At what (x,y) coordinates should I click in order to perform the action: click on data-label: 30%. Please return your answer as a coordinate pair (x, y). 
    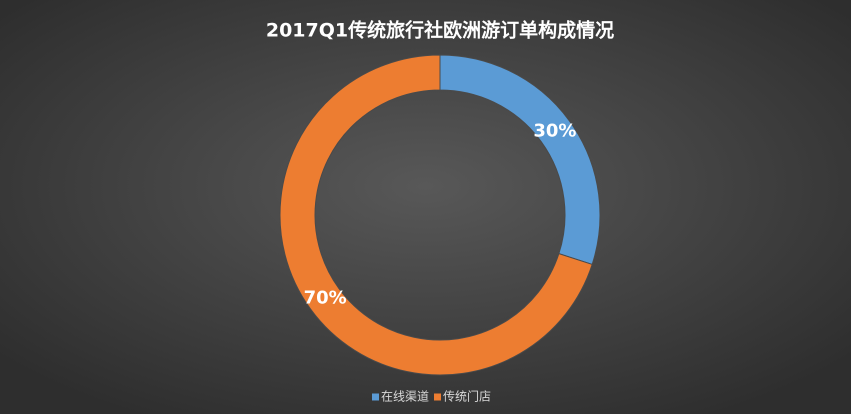
    Looking at the image, I should click on (554, 131).